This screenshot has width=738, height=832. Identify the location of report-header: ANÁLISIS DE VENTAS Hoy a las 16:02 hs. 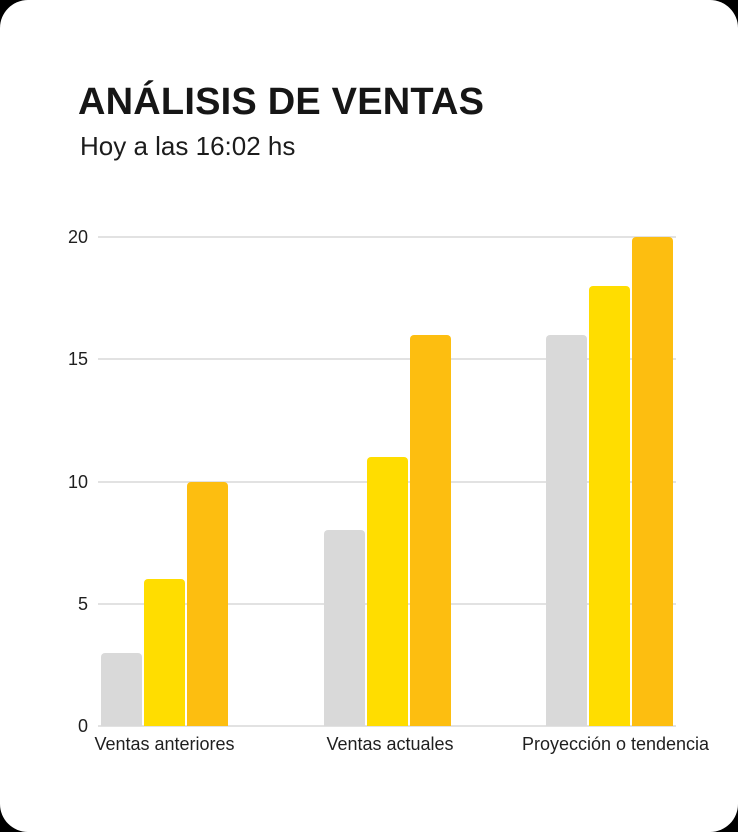
(281, 121).